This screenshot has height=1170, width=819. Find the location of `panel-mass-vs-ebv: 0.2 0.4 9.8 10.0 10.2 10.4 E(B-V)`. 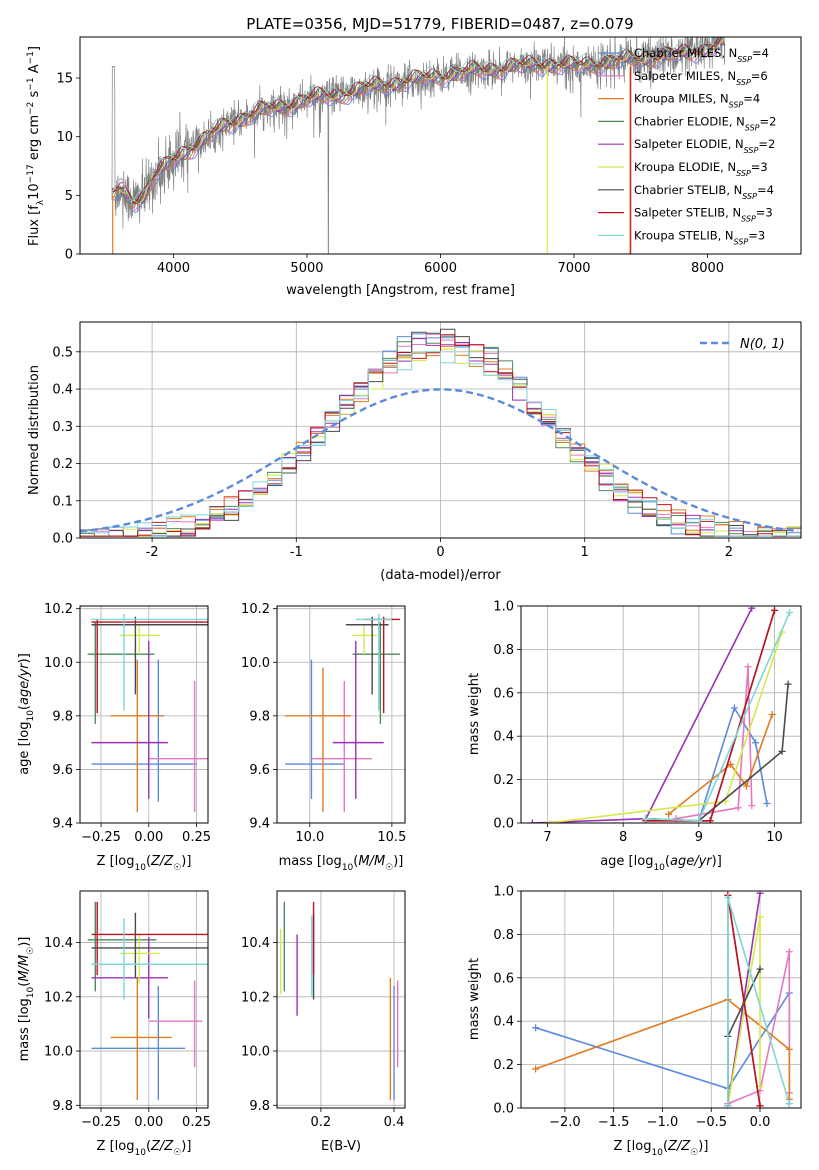

panel-mass-vs-ebv: 0.2 0.4 9.8 10.0 10.2 10.4 E(B-V) is located at coordinates (323, 1022).